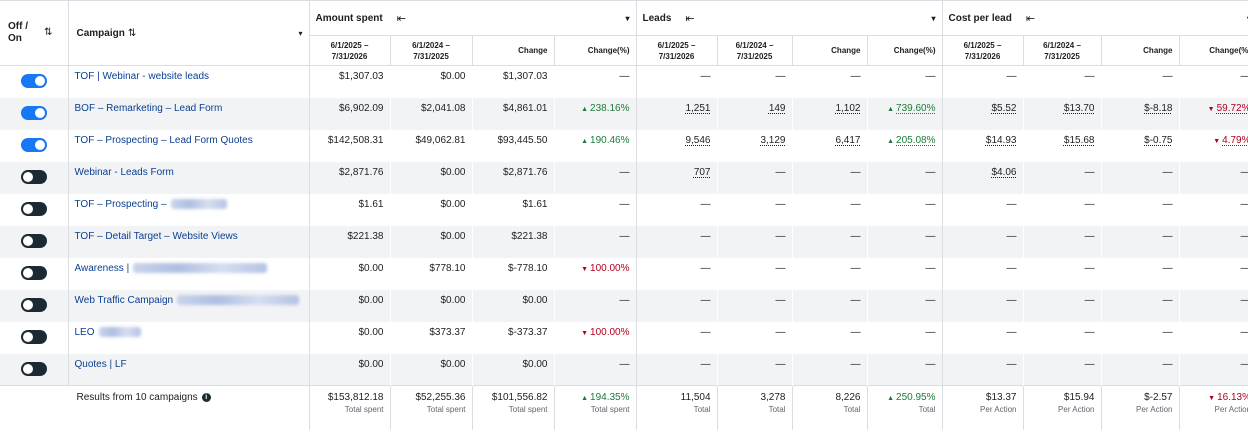 This screenshot has width=1248, height=433. I want to click on campaign-name-link: Web Traffic Campaign, so click(124, 300).